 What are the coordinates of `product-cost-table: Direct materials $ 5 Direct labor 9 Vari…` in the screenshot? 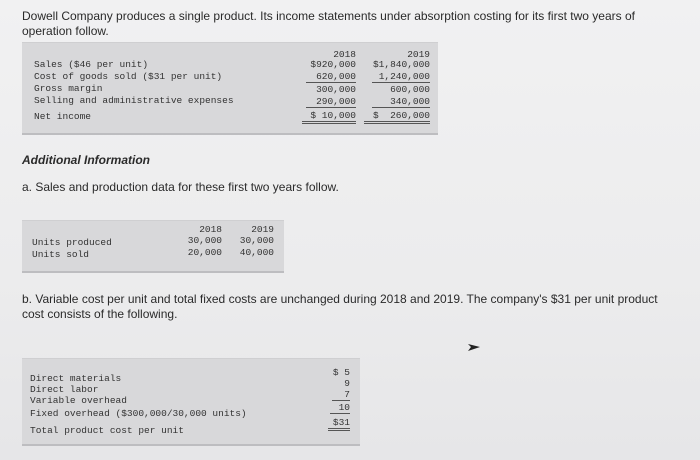 It's located at (191, 402).